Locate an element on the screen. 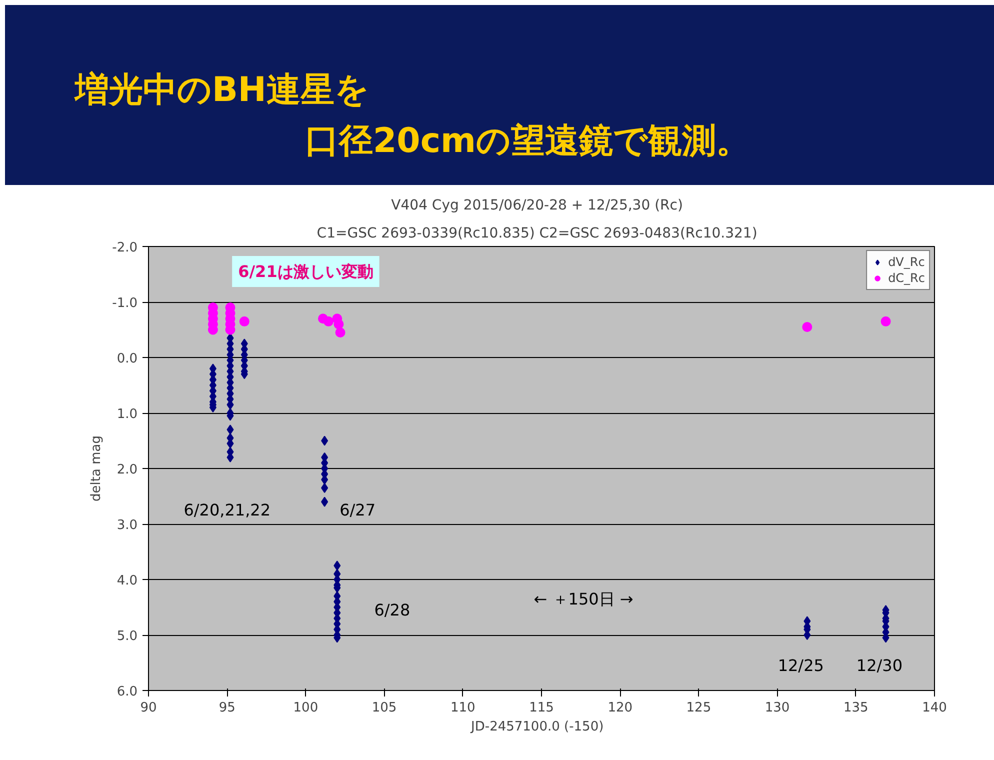  text: 増光中のBH連星を is located at coordinates (221, 90).